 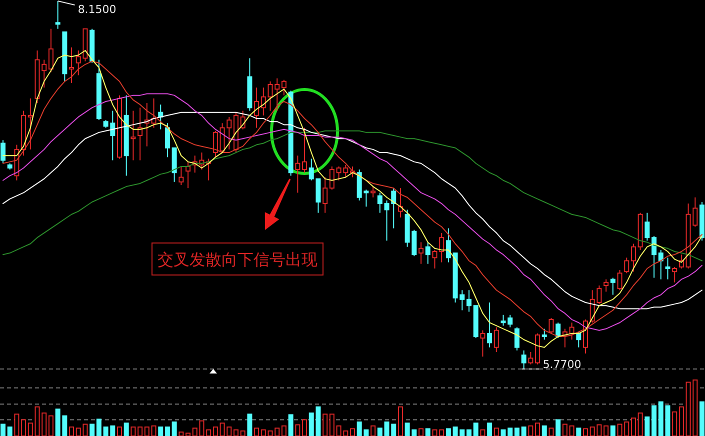 I want to click on annotation: 5.7700, so click(x=562, y=364).